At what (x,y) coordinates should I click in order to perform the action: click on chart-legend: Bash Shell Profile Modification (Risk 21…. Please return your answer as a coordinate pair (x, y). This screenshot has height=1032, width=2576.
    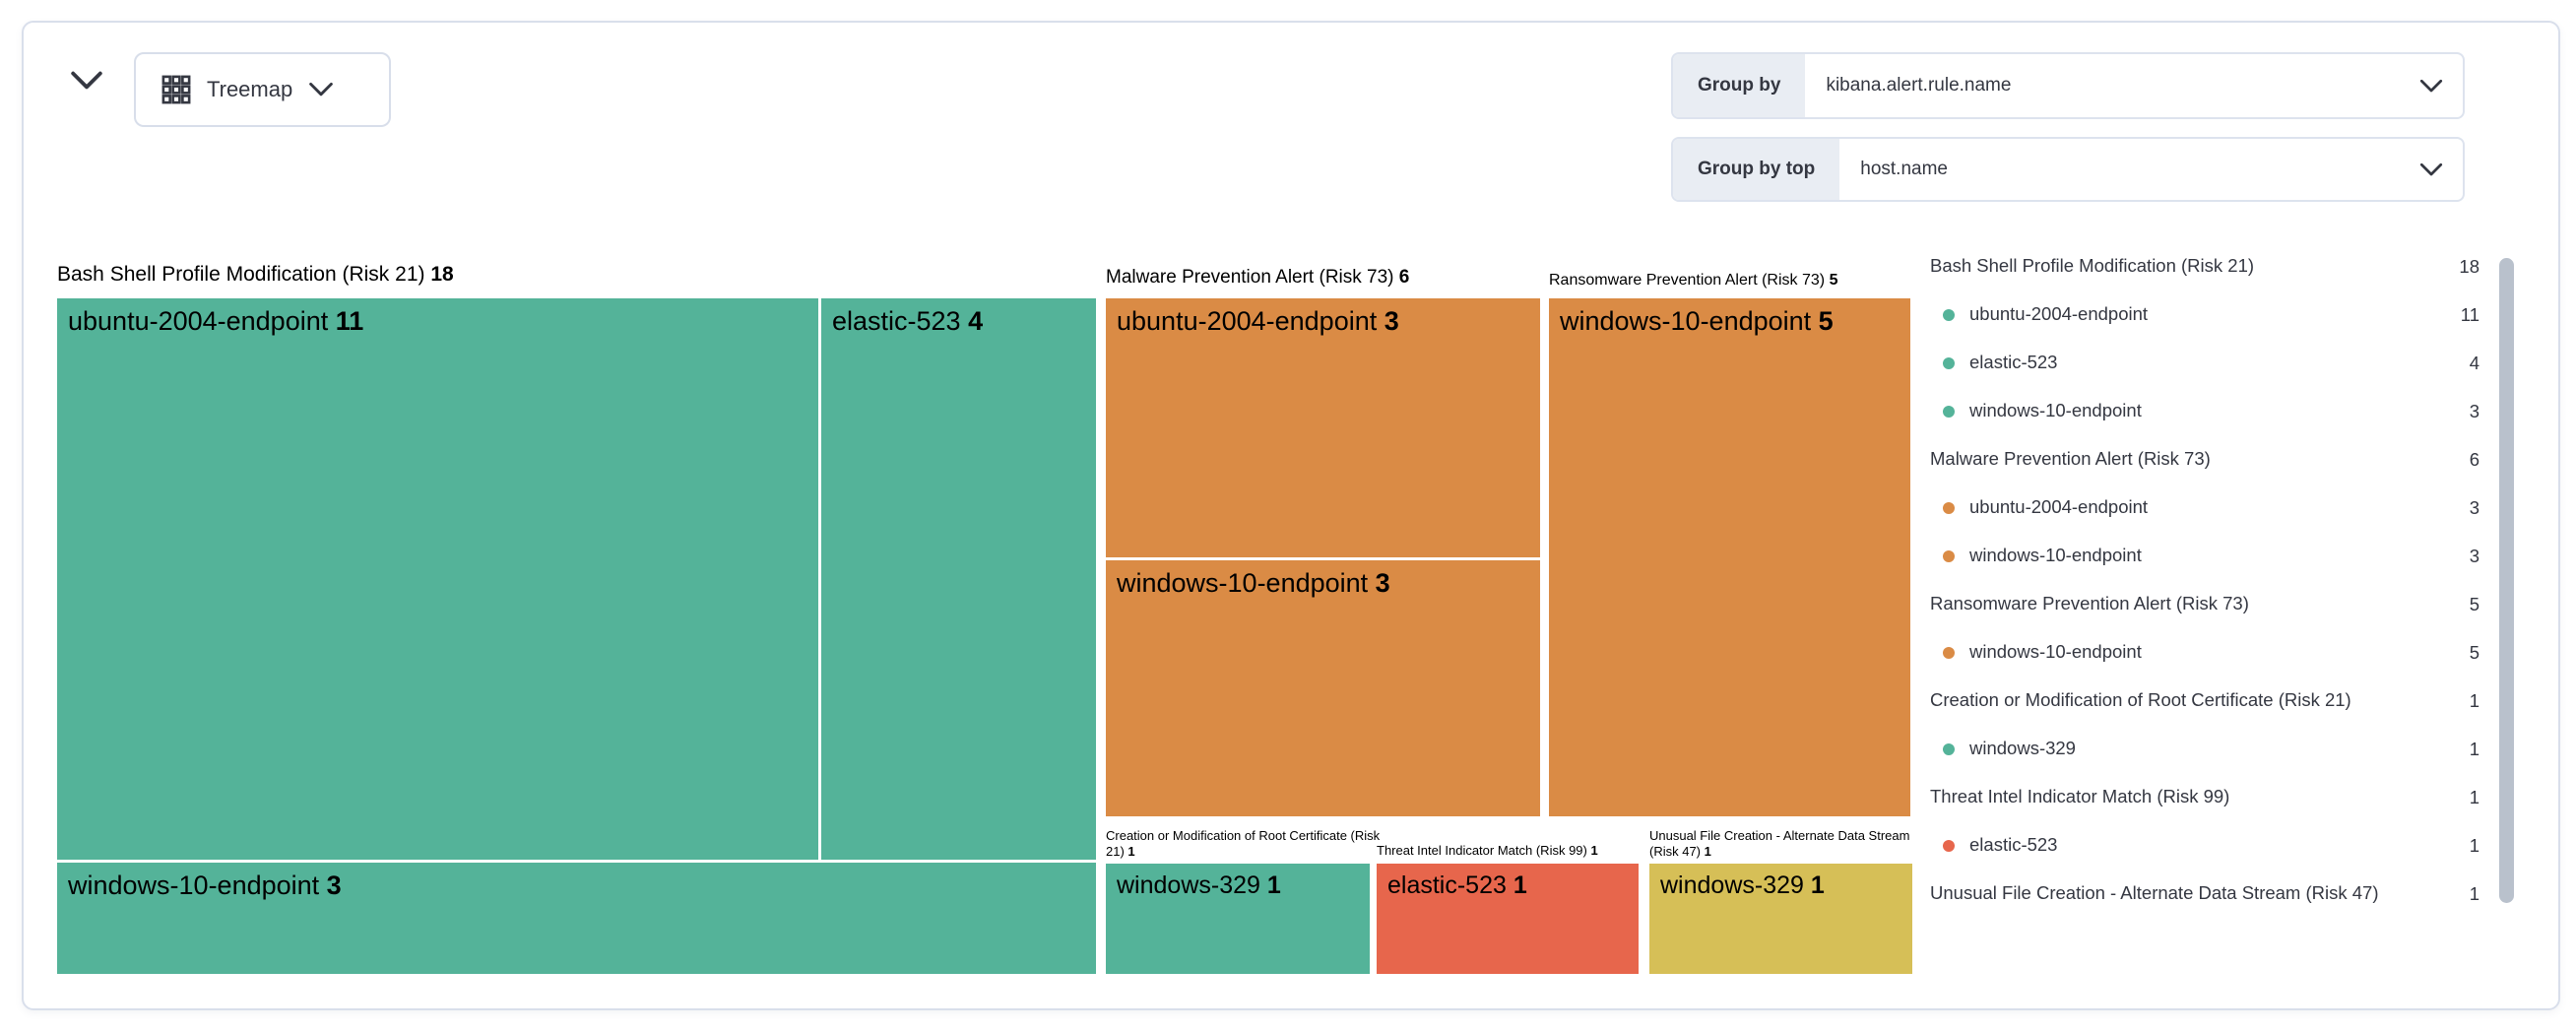
    Looking at the image, I should click on (2211, 580).